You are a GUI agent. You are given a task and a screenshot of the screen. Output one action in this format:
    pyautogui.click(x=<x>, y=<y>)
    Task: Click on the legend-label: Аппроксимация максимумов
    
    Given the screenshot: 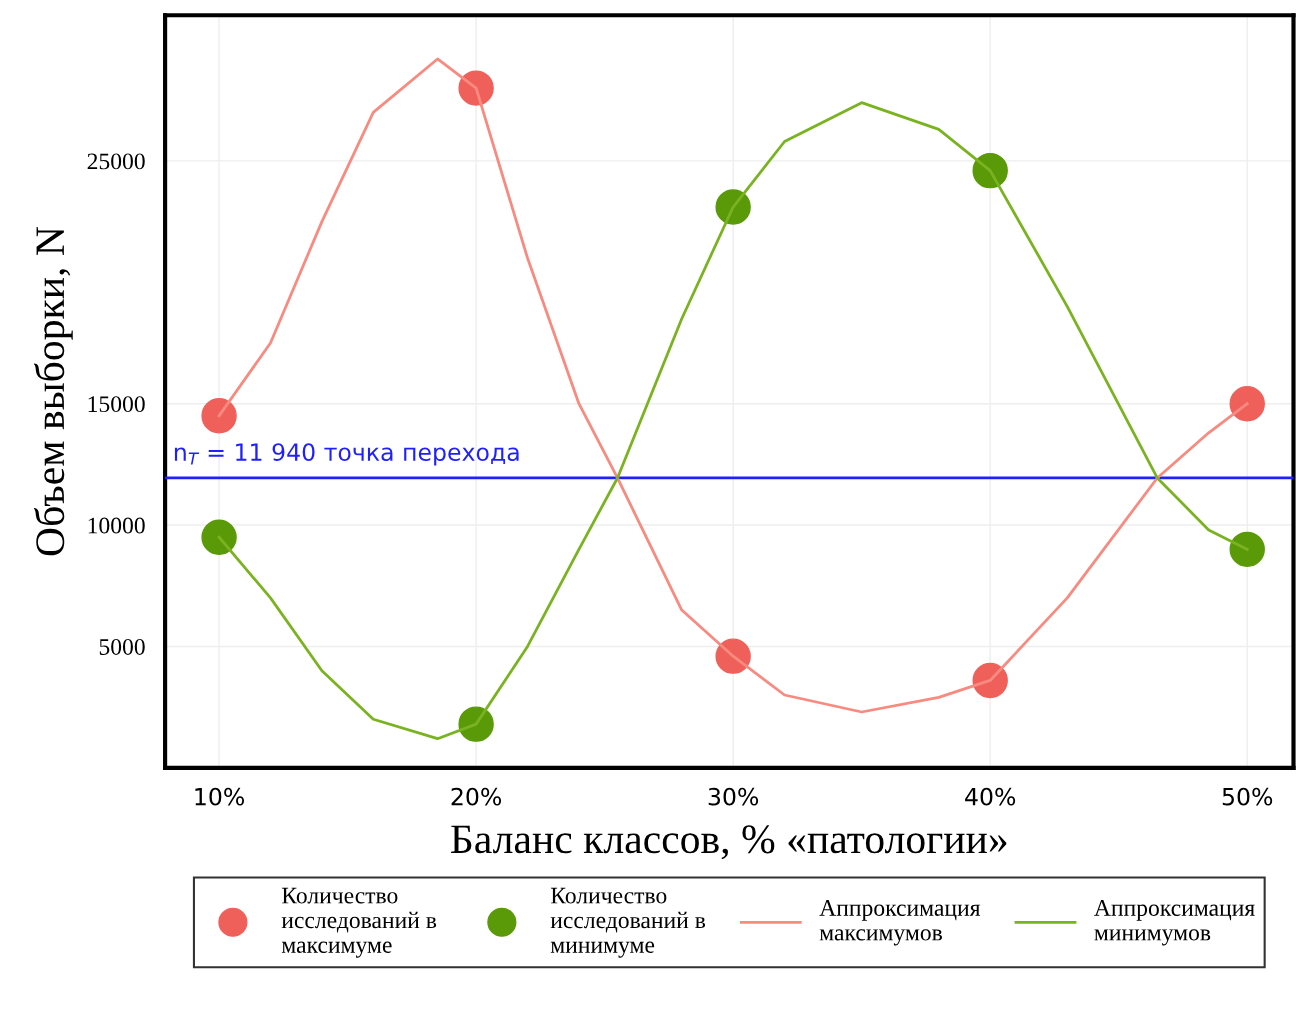 What is the action you would take?
    pyautogui.click(x=900, y=923)
    